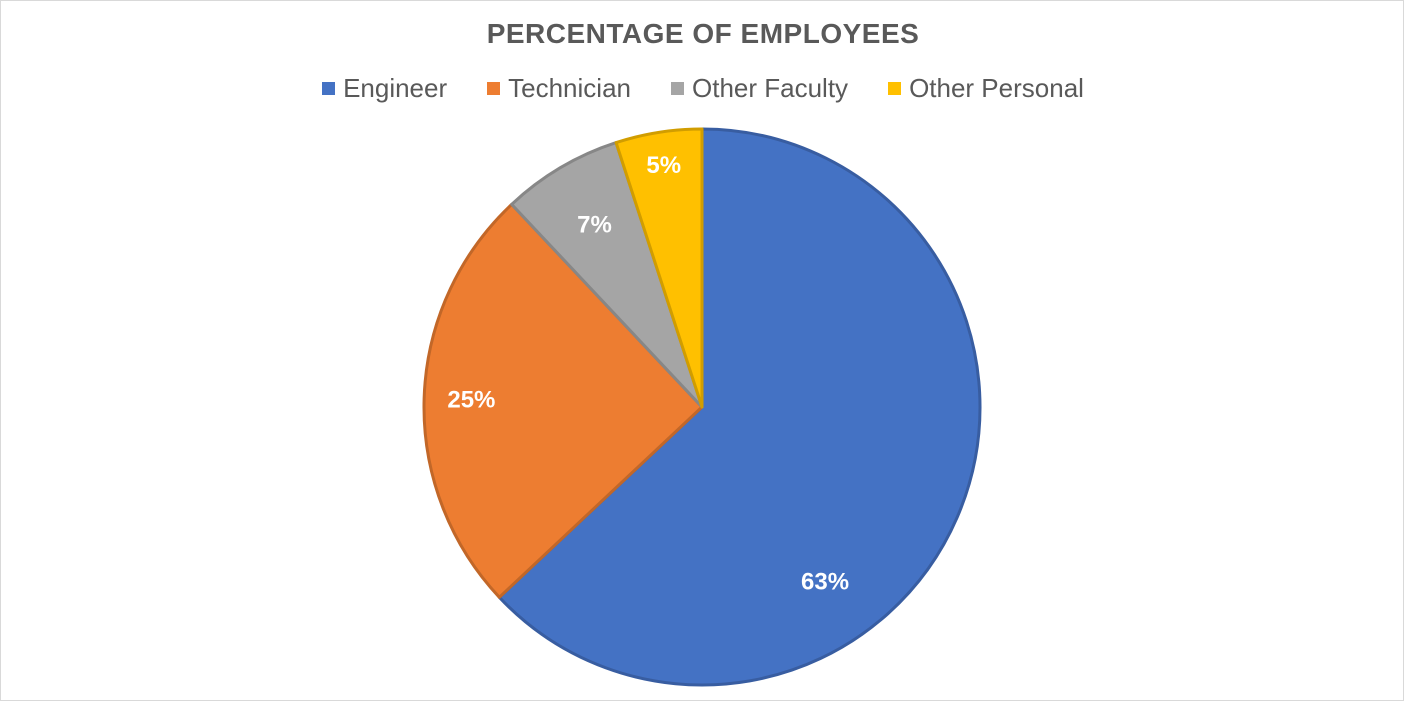  Describe the element at coordinates (659, 268) in the screenshot. I see `pie-slice-other-personal` at that location.